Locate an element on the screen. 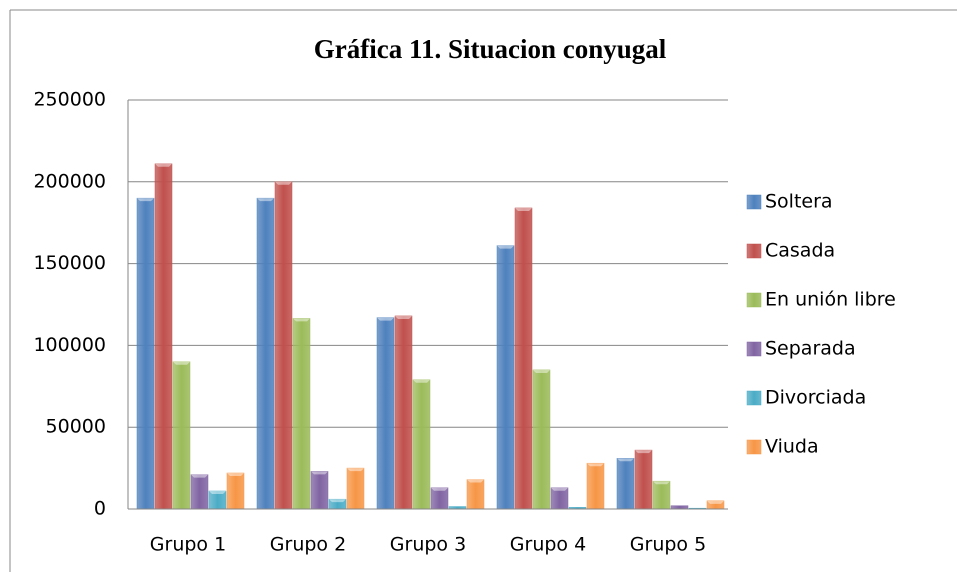 The height and width of the screenshot is (572, 957). x-tick-label: Grupo 3 is located at coordinates (428, 545).